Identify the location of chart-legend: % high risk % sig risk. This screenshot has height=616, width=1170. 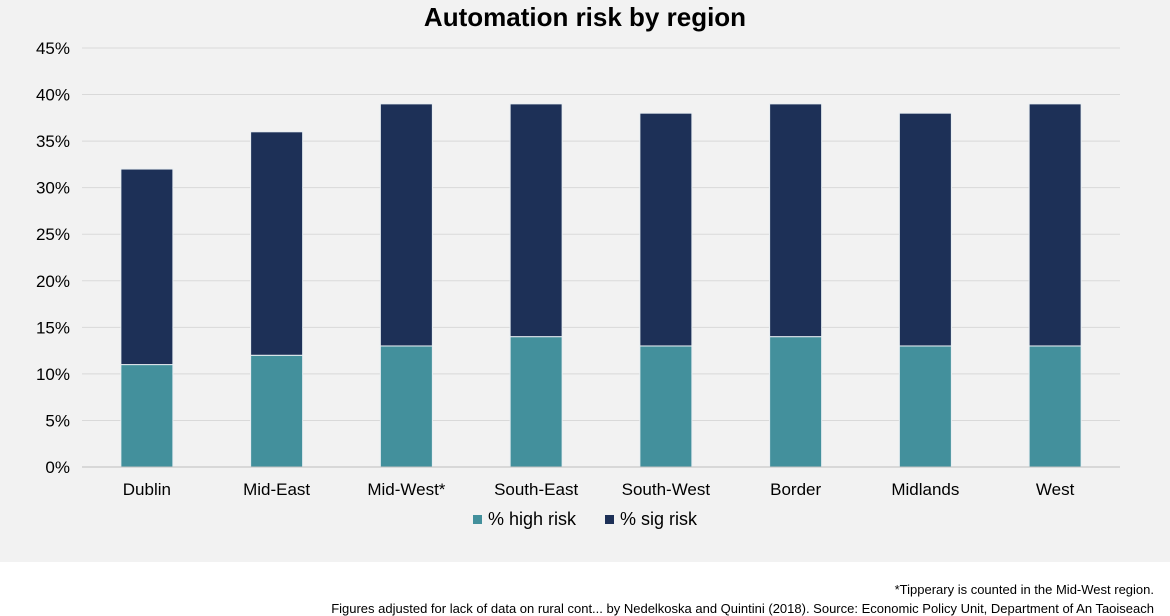
(585, 519).